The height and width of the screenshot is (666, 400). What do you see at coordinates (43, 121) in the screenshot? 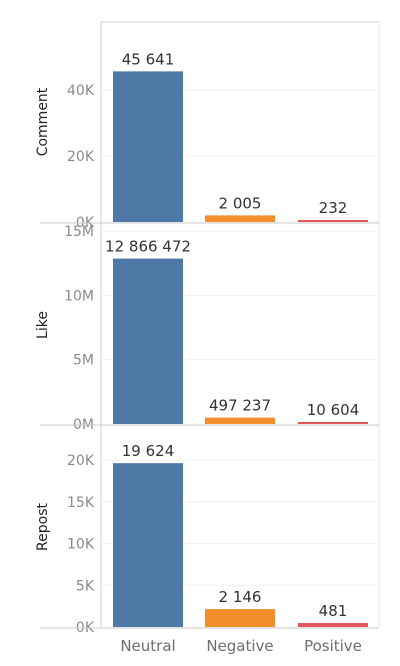
I see `y-axis-title-comment: Comment` at bounding box center [43, 121].